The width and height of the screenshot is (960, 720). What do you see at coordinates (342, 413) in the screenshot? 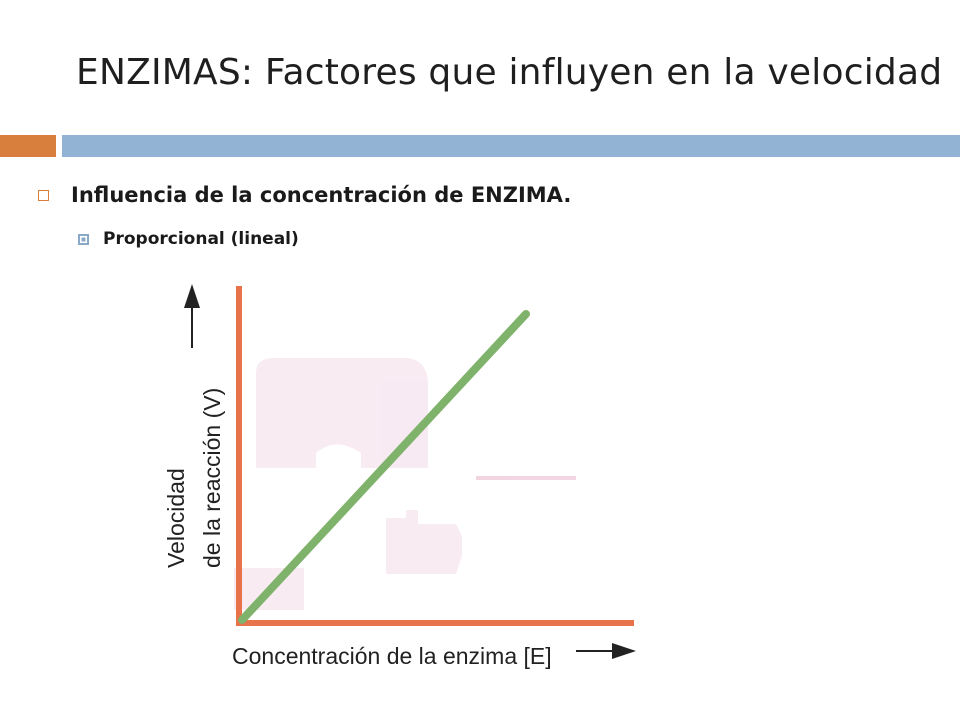
I see `enzyme-shape-icon` at bounding box center [342, 413].